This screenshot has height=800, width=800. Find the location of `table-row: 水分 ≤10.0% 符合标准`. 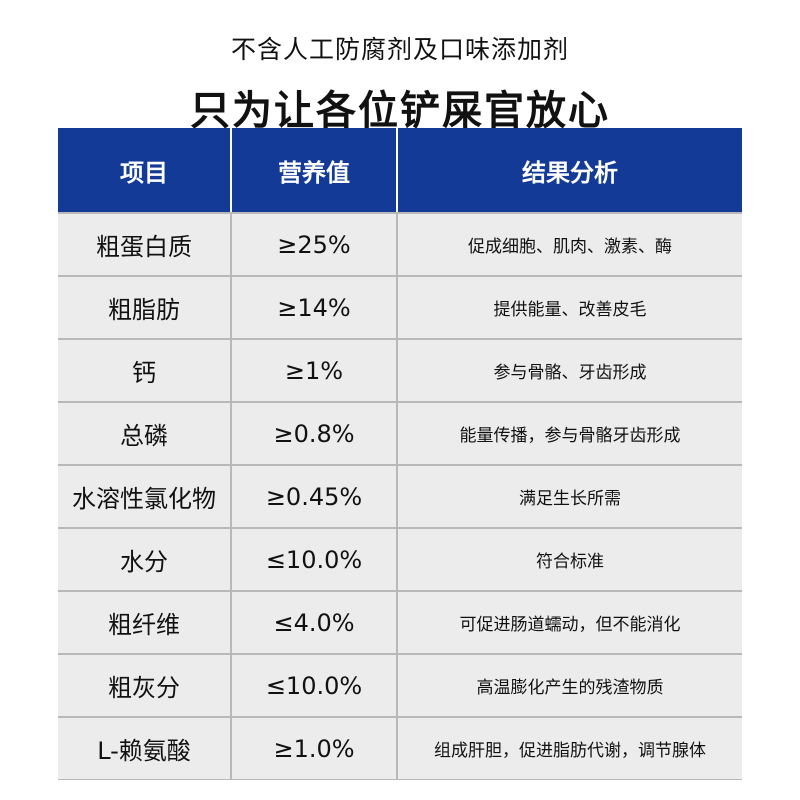

table-row: 水分 ≤10.0% 符合标准 is located at coordinates (400, 559).